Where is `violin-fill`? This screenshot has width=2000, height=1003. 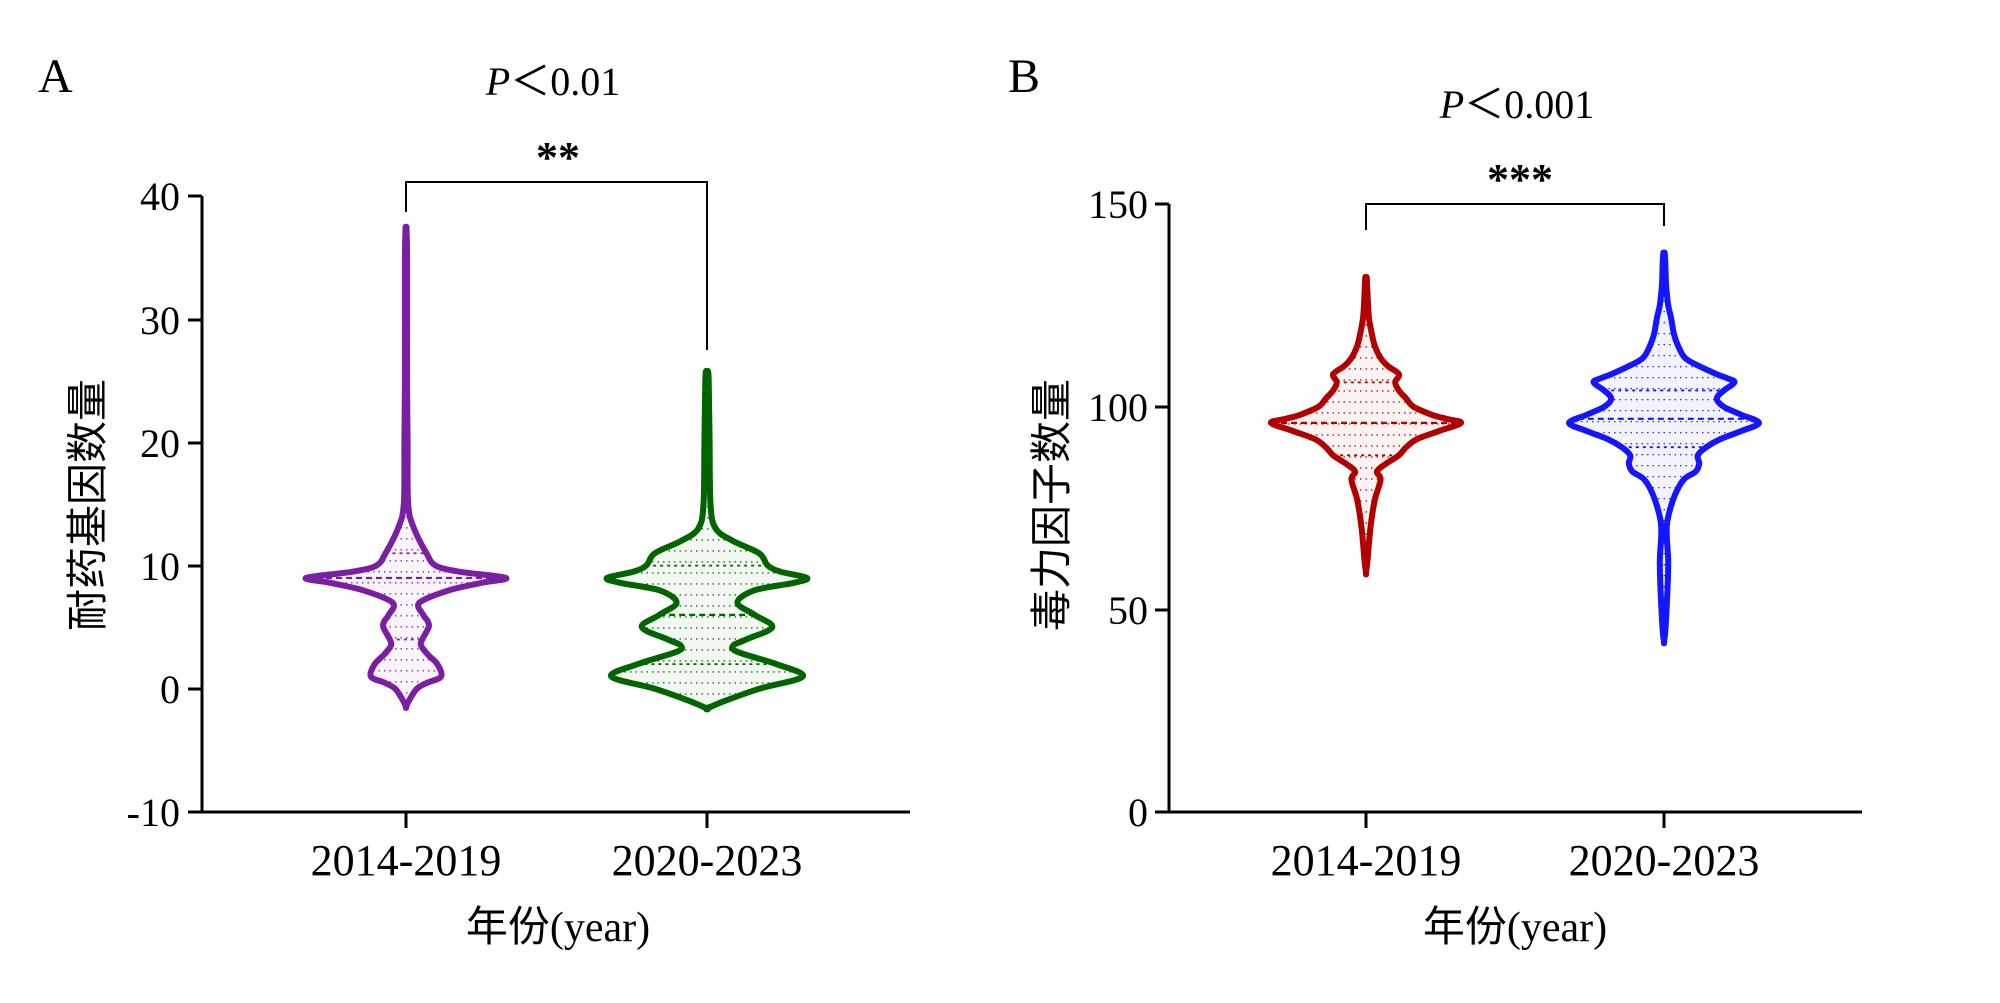
violin-fill is located at coordinates (1366, 426).